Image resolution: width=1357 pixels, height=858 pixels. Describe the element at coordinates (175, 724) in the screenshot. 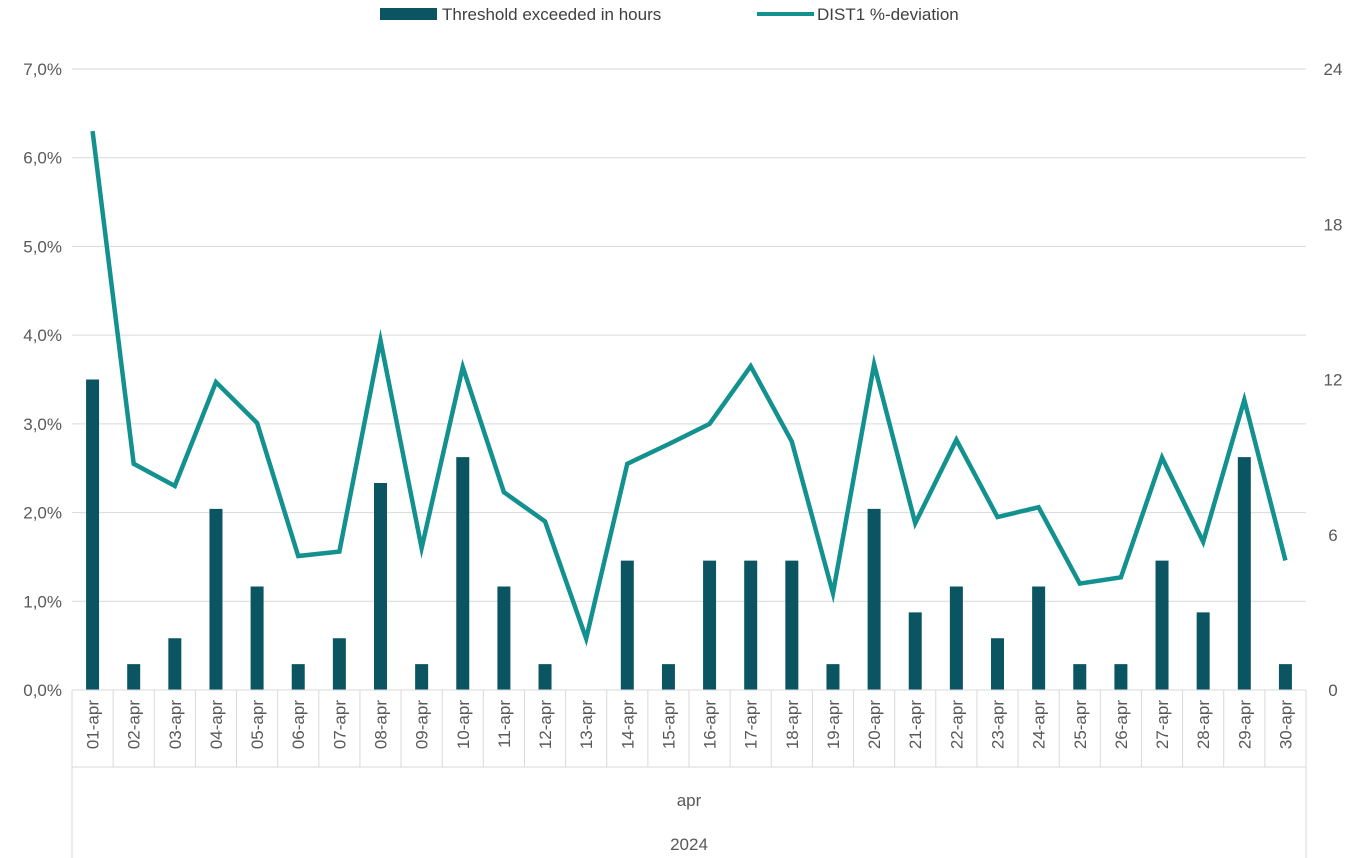

I see `x-tick-label: 03-apr` at that location.